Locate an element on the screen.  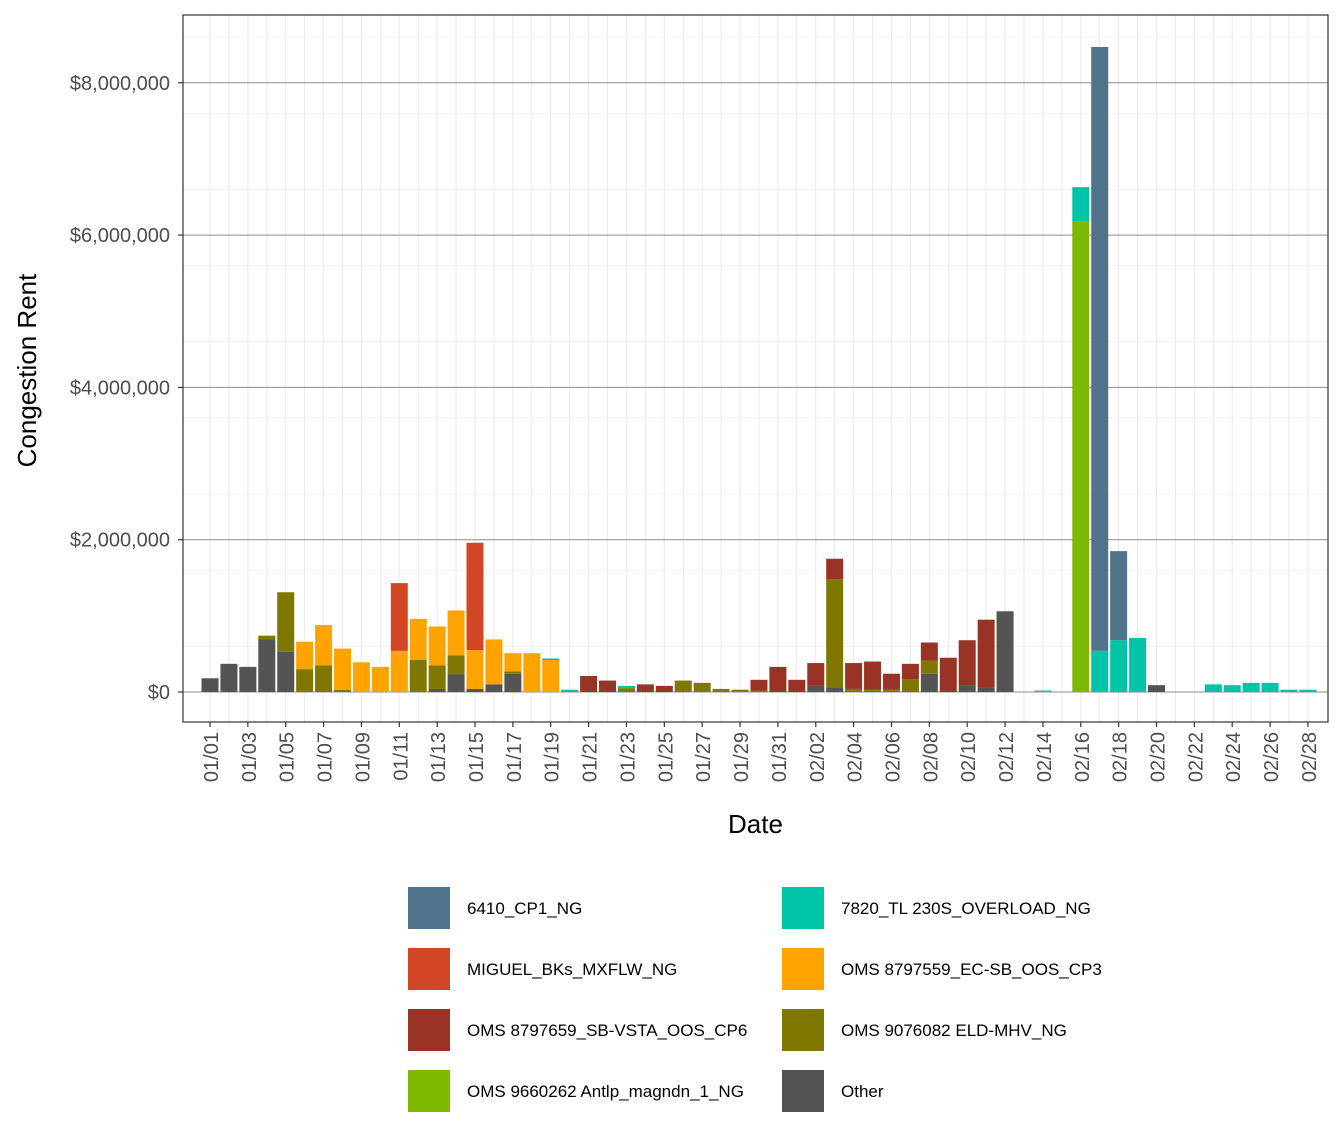
x-tick-label: 02/10 is located at coordinates (969, 757).